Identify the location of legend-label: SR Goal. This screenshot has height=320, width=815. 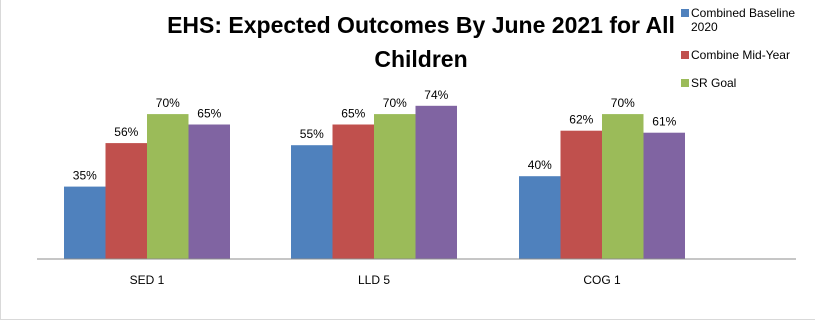
(714, 83).